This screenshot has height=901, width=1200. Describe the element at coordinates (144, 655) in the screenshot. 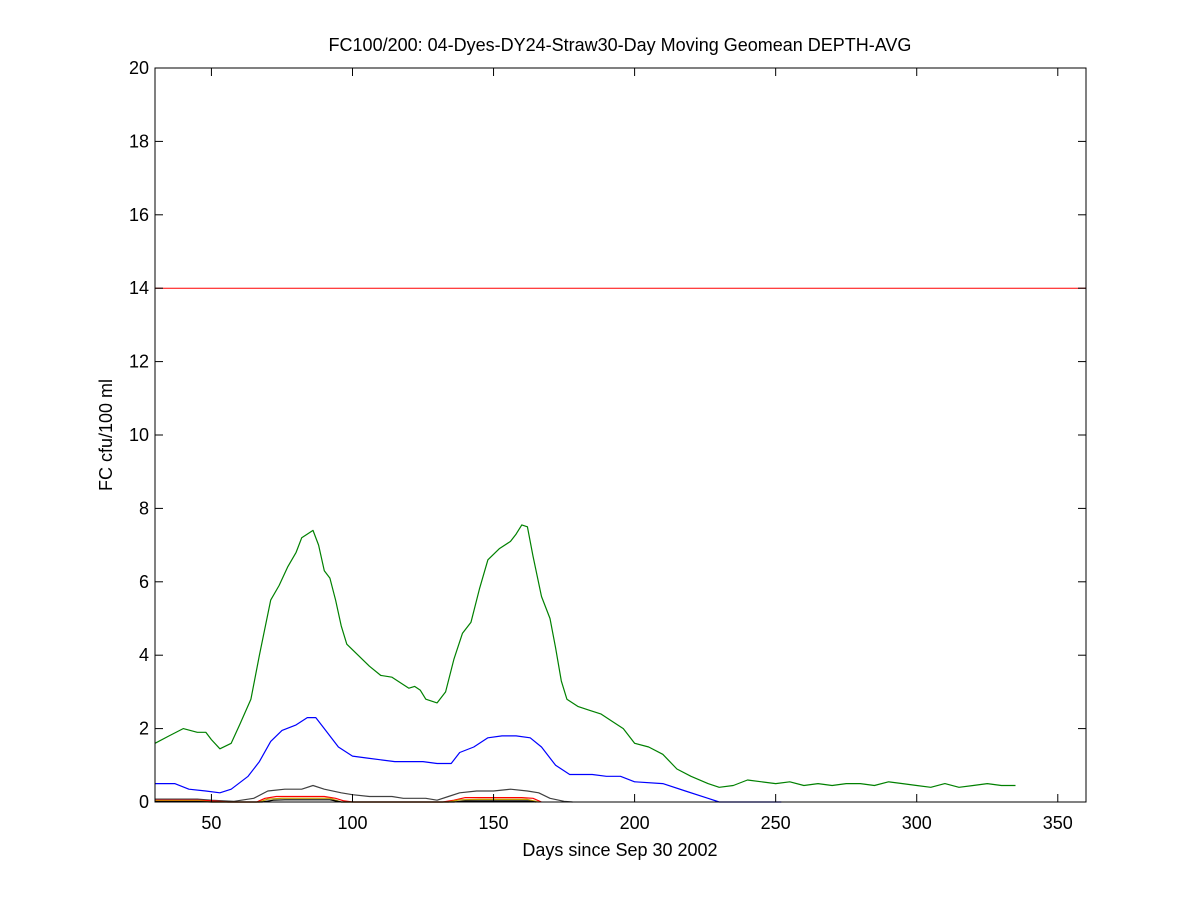

I see `y-tick-label: 4` at that location.